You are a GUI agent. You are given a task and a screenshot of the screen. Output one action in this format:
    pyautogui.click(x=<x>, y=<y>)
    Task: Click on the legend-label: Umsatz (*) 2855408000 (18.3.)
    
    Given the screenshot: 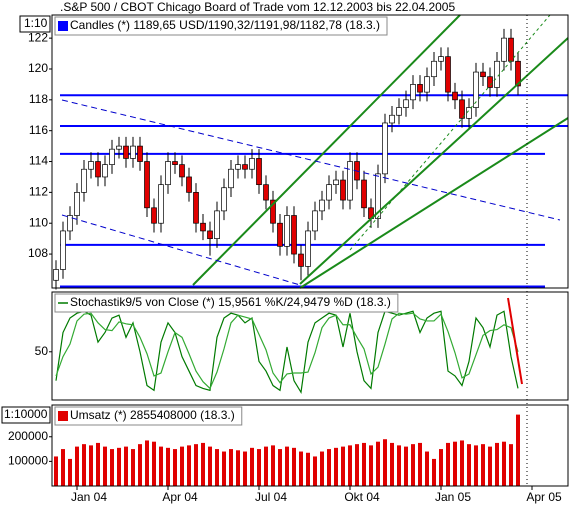 What is the action you would take?
    pyautogui.click(x=152, y=415)
    